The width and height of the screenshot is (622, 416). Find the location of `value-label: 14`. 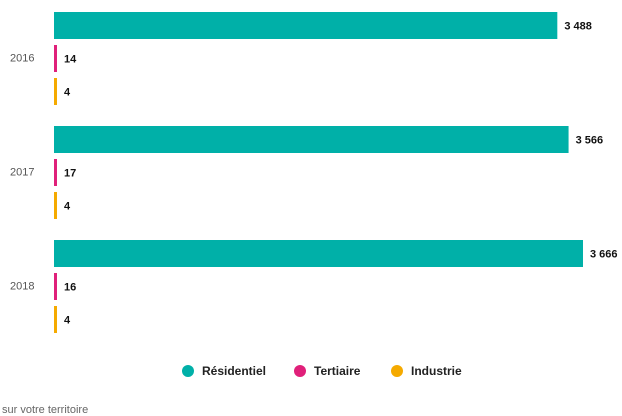

value-label: 14 is located at coordinates (70, 59).